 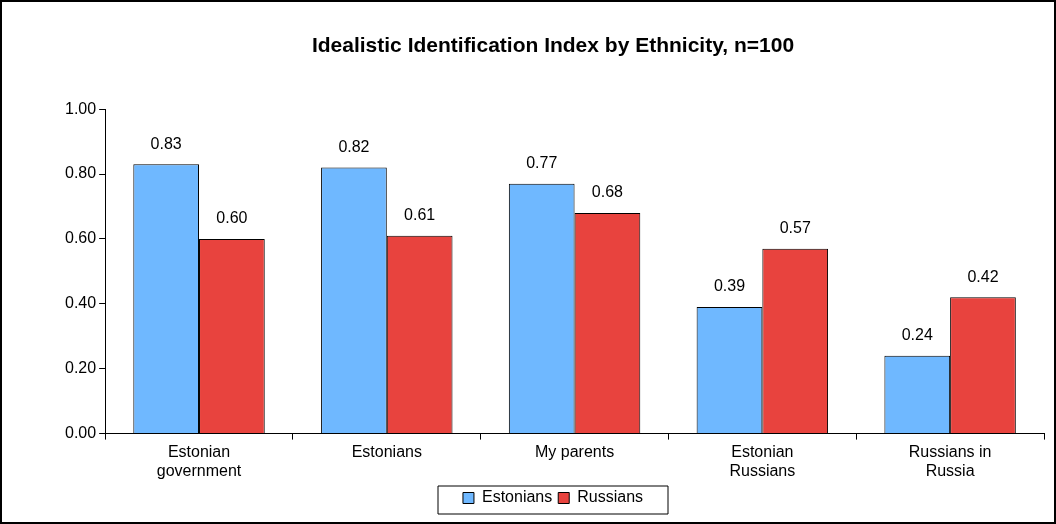 I want to click on y-tick-label: 0.80, so click(x=81, y=173).